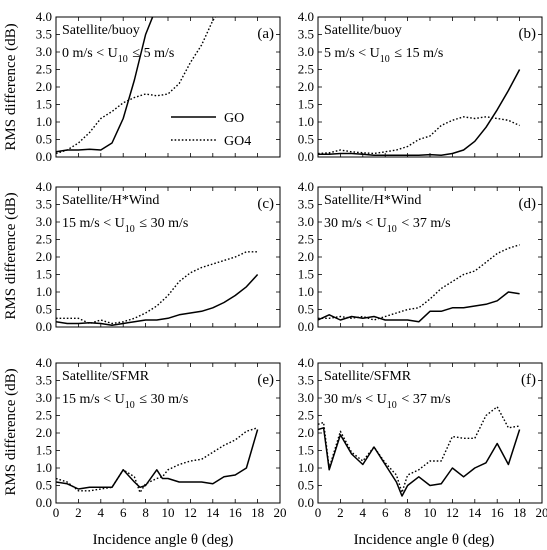  I want to click on panel-b-ytick-label: 2.5, so click(306, 69).